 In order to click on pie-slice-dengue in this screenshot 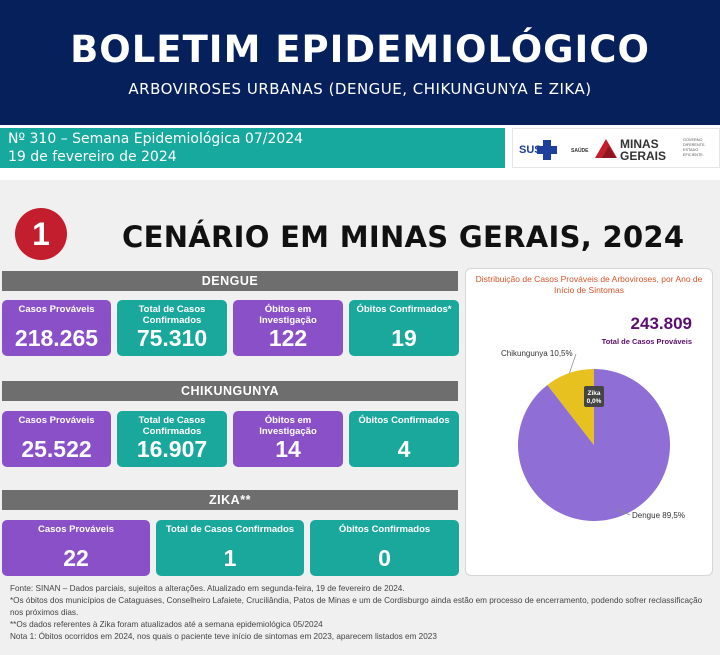, I will do `click(594, 445)`.